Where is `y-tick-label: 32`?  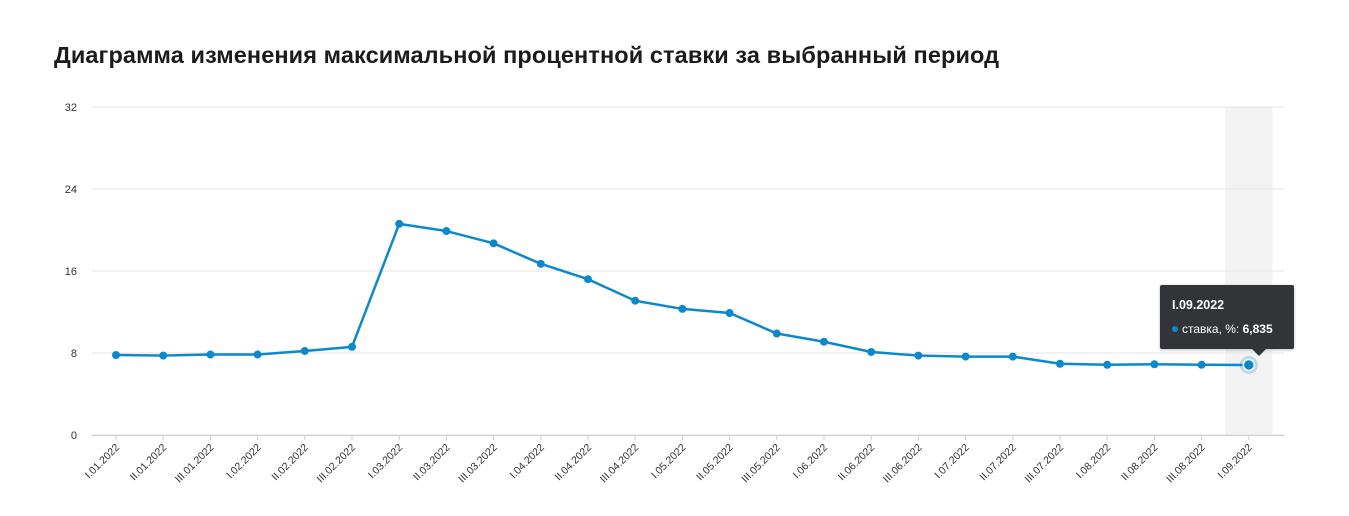
y-tick-label: 32 is located at coordinates (71, 108).